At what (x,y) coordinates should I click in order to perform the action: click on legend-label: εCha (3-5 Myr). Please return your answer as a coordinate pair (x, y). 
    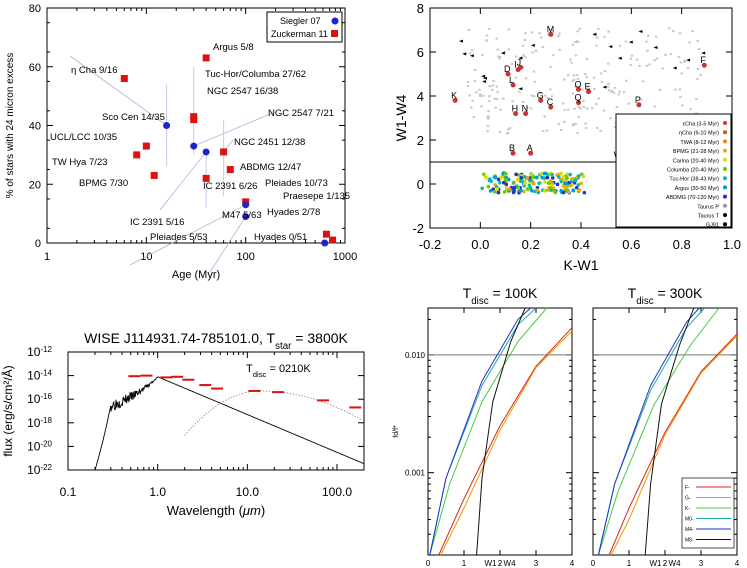
    Looking at the image, I should click on (701, 125).